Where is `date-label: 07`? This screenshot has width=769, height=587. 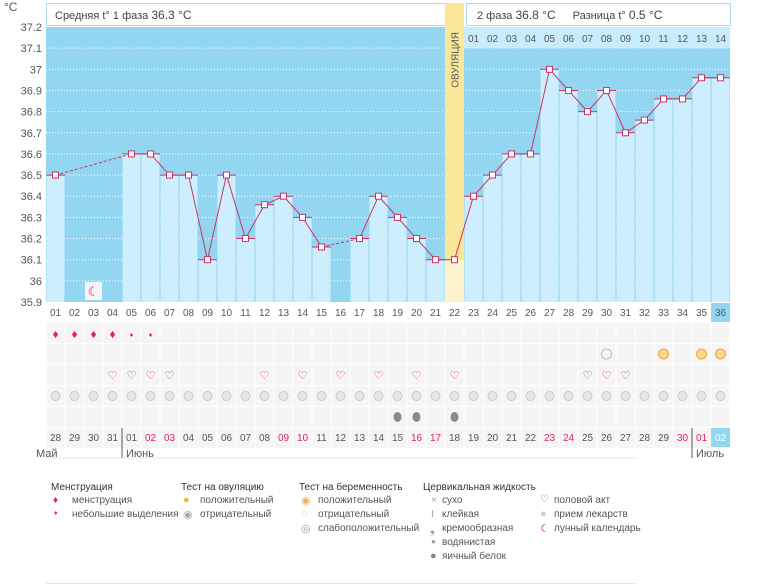 date-label: 07 is located at coordinates (246, 438).